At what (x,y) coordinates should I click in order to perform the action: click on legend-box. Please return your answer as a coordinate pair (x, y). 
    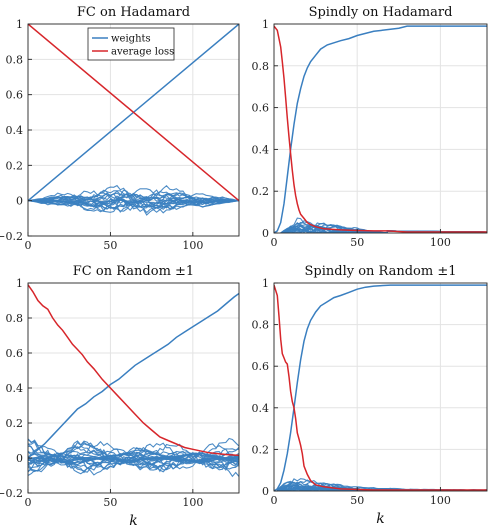
    Looking at the image, I should click on (131, 44).